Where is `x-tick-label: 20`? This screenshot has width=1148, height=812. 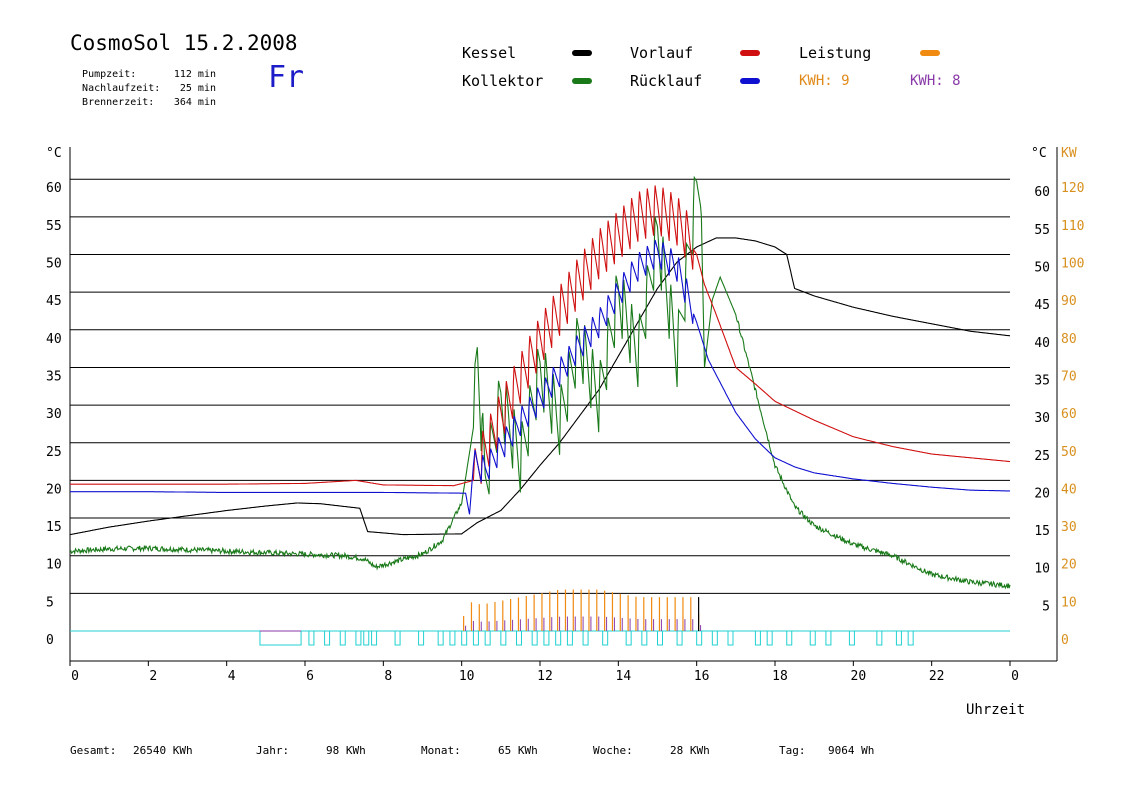
x-tick-label: 20 is located at coordinates (859, 676).